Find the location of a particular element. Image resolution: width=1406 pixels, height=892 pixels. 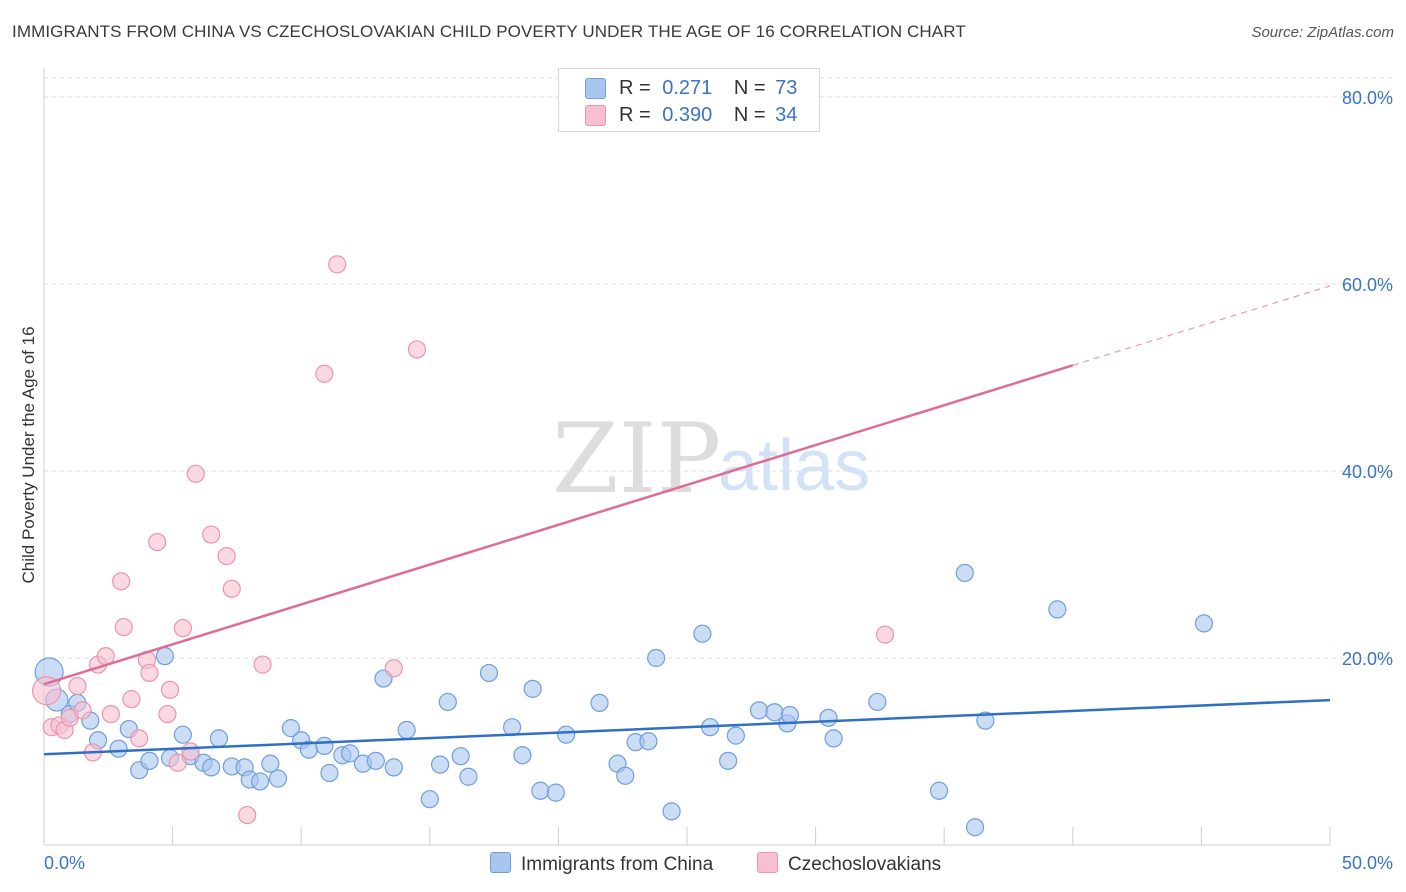

x-tick-max: 50.0% is located at coordinates (1367, 863).